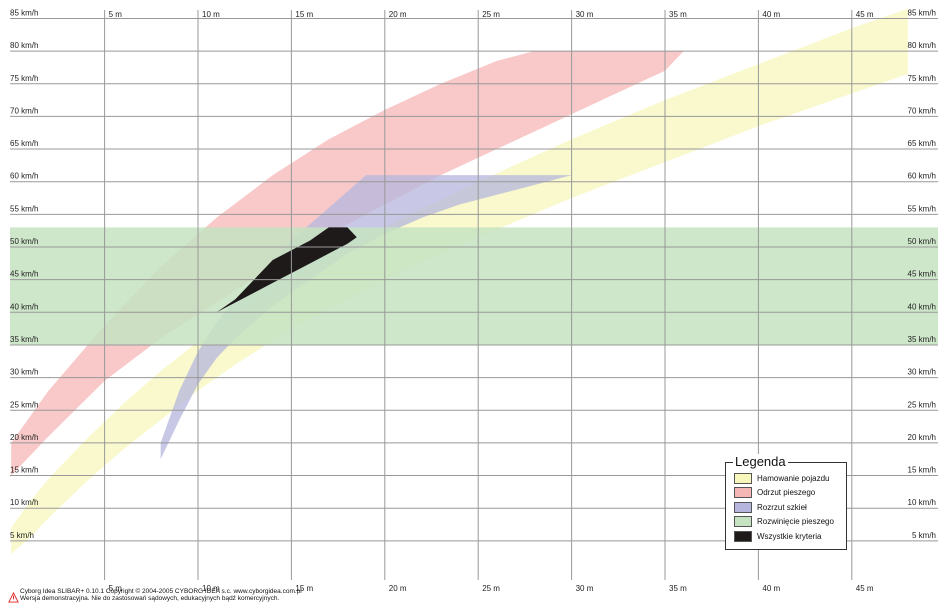 The image size is (938, 611). Describe the element at coordinates (922, 143) in the screenshot. I see `y-tick-label-right: 65 km/h` at that location.